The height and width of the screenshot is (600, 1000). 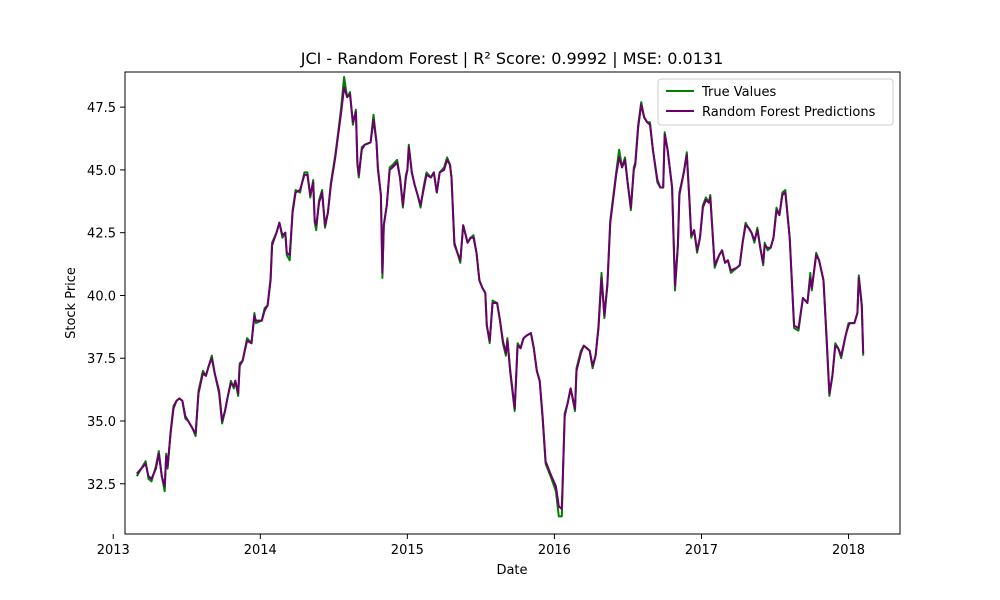 I want to click on x-tick-label: 2015, so click(x=407, y=550).